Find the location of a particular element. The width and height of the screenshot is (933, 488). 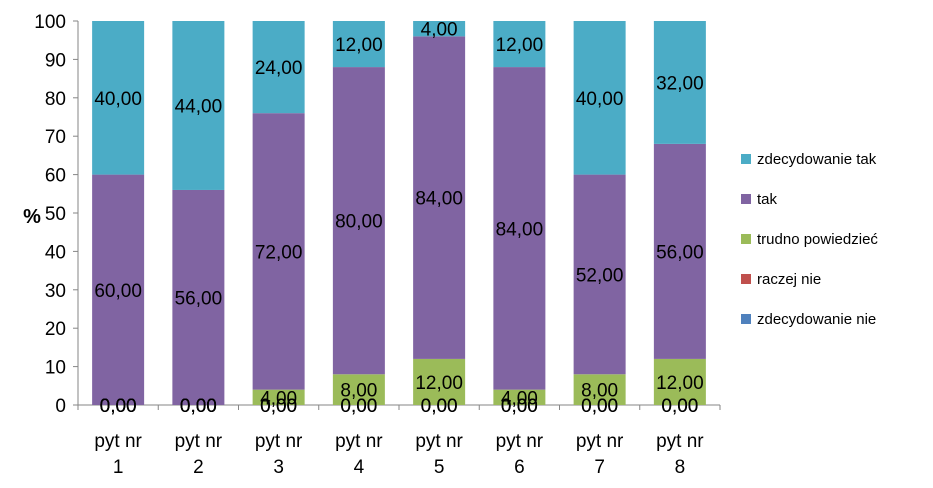

y-tick-label: 50 is located at coordinates (55, 214).